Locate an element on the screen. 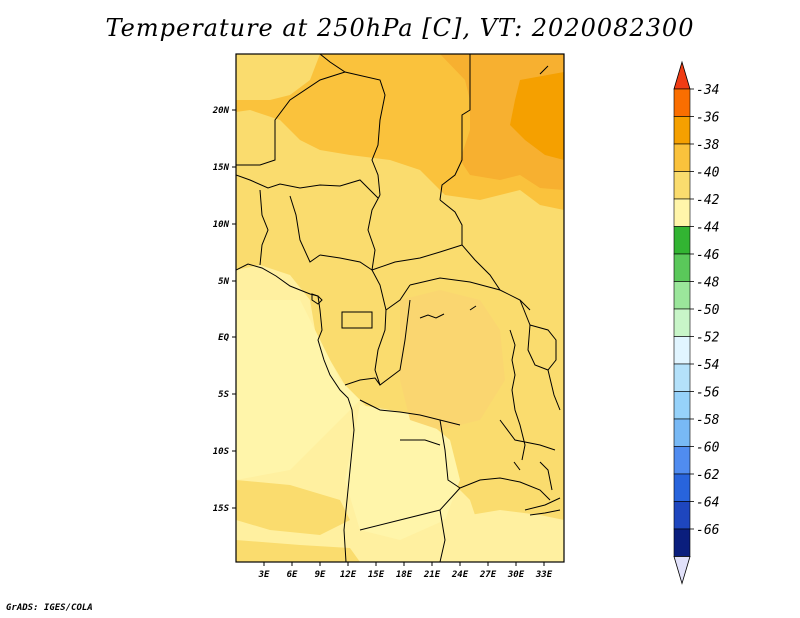 Image resolution: width=800 pixels, height=618 pixels. colorbar-label: -46 is located at coordinates (708, 255).